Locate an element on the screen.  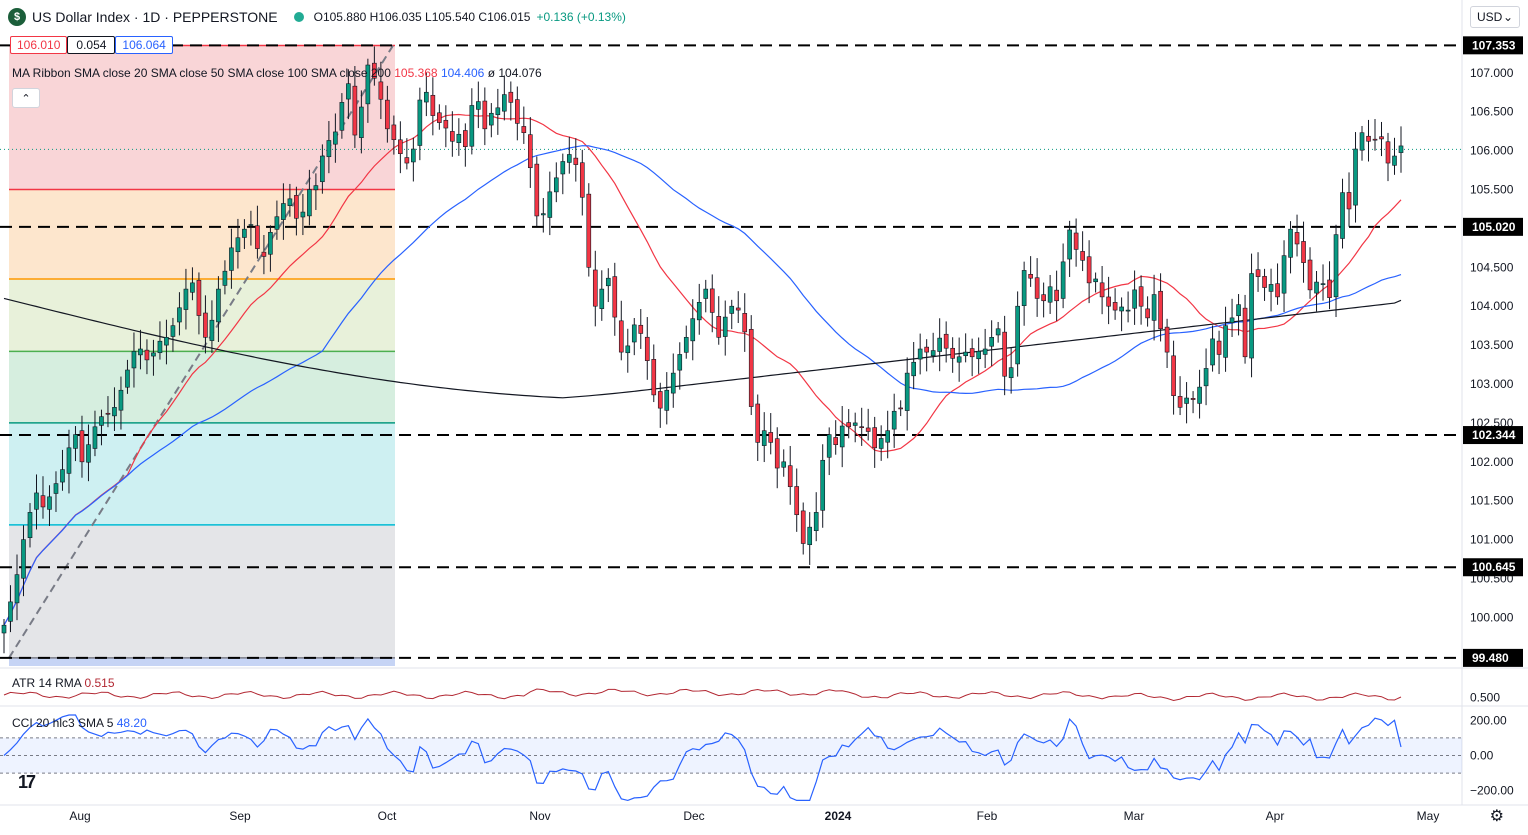
time-tick-label: Dec is located at coordinates (693, 816).